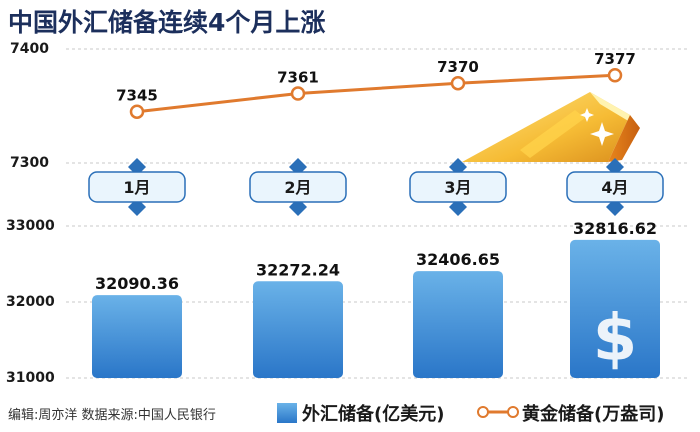  I want to click on data-label: 7361, so click(298, 77).